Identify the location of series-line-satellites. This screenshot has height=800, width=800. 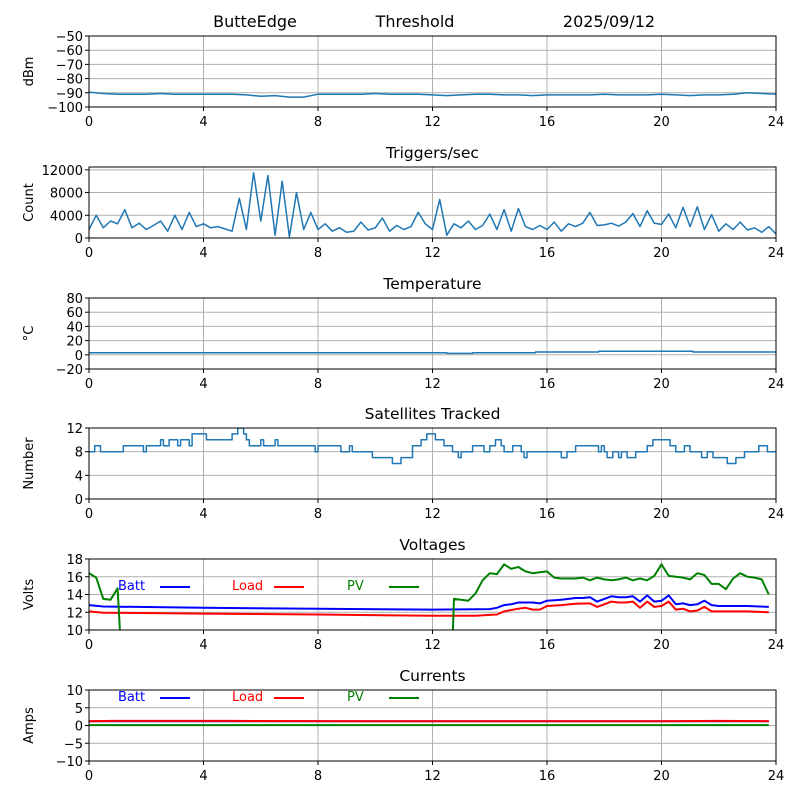
(432, 446).